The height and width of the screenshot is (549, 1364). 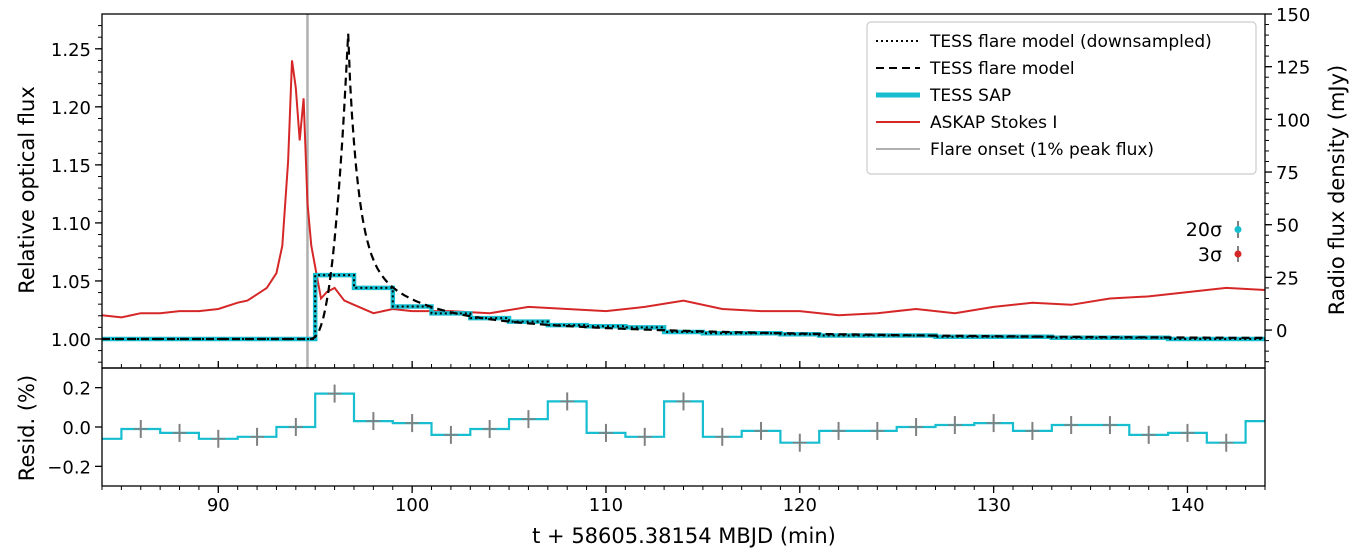 What do you see at coordinates (606, 505) in the screenshot?
I see `x-tick-label: 110` at bounding box center [606, 505].